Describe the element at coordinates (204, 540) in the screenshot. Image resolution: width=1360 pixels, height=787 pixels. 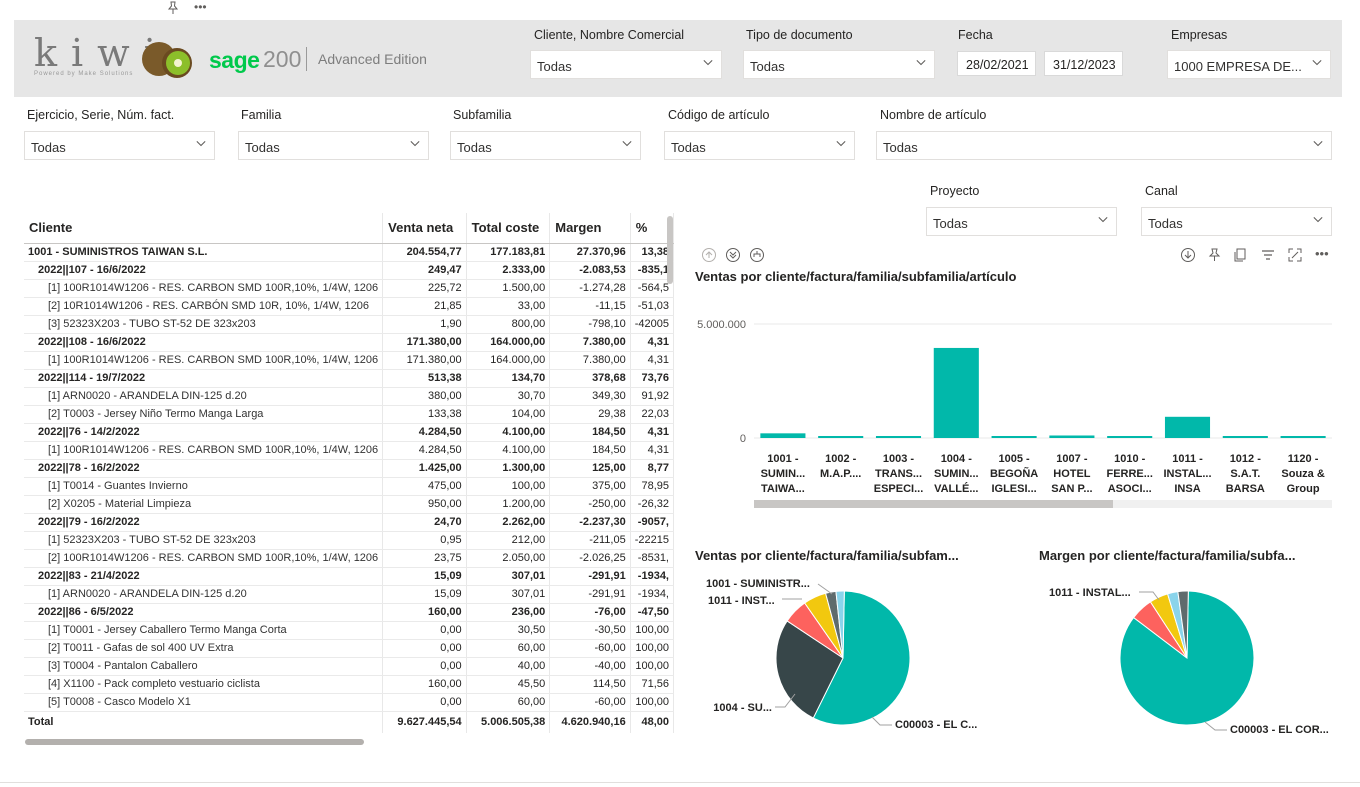
I see `row-label-cell: [1] 52323X203 - TUBO ST-52 DE 323x203` at that location.